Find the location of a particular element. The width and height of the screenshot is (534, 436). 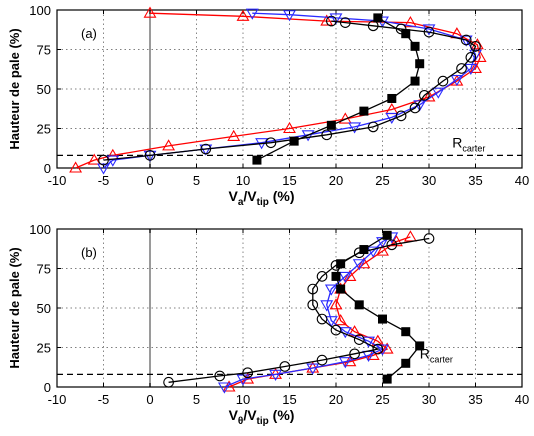

annotation-rcarter: Rcarter is located at coordinates (436, 355).